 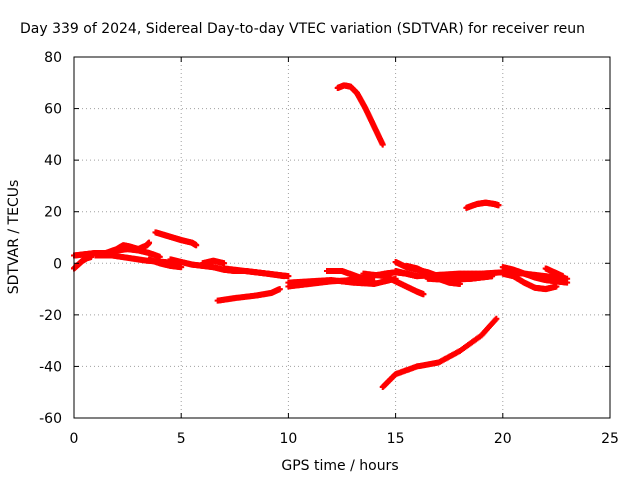 What do you see at coordinates (50, 238) in the screenshot?
I see `y-tick-labels: -60 -40 -20 0 20 40 60 80` at bounding box center [50, 238].